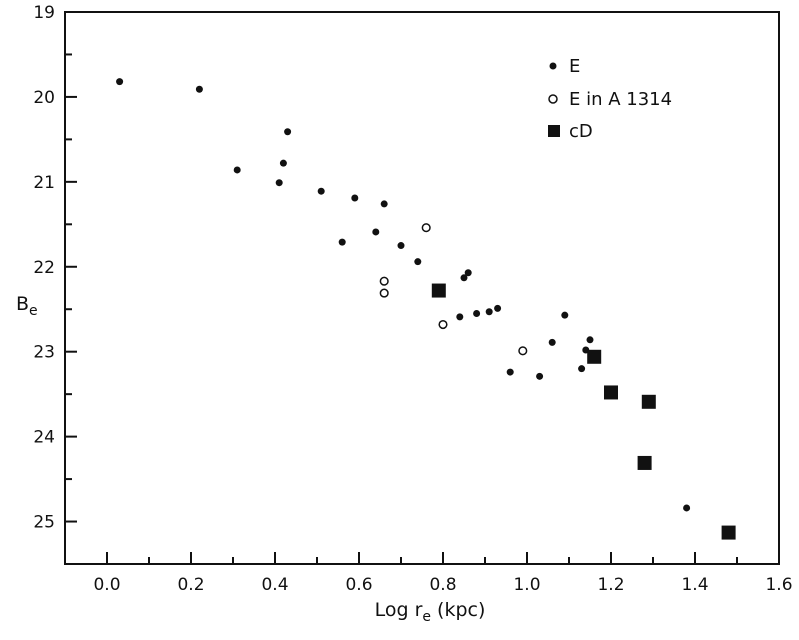 This screenshot has height=640, width=799. Describe the element at coordinates (694, 585) in the screenshot. I see `x-tick-label: 1.4` at that location.